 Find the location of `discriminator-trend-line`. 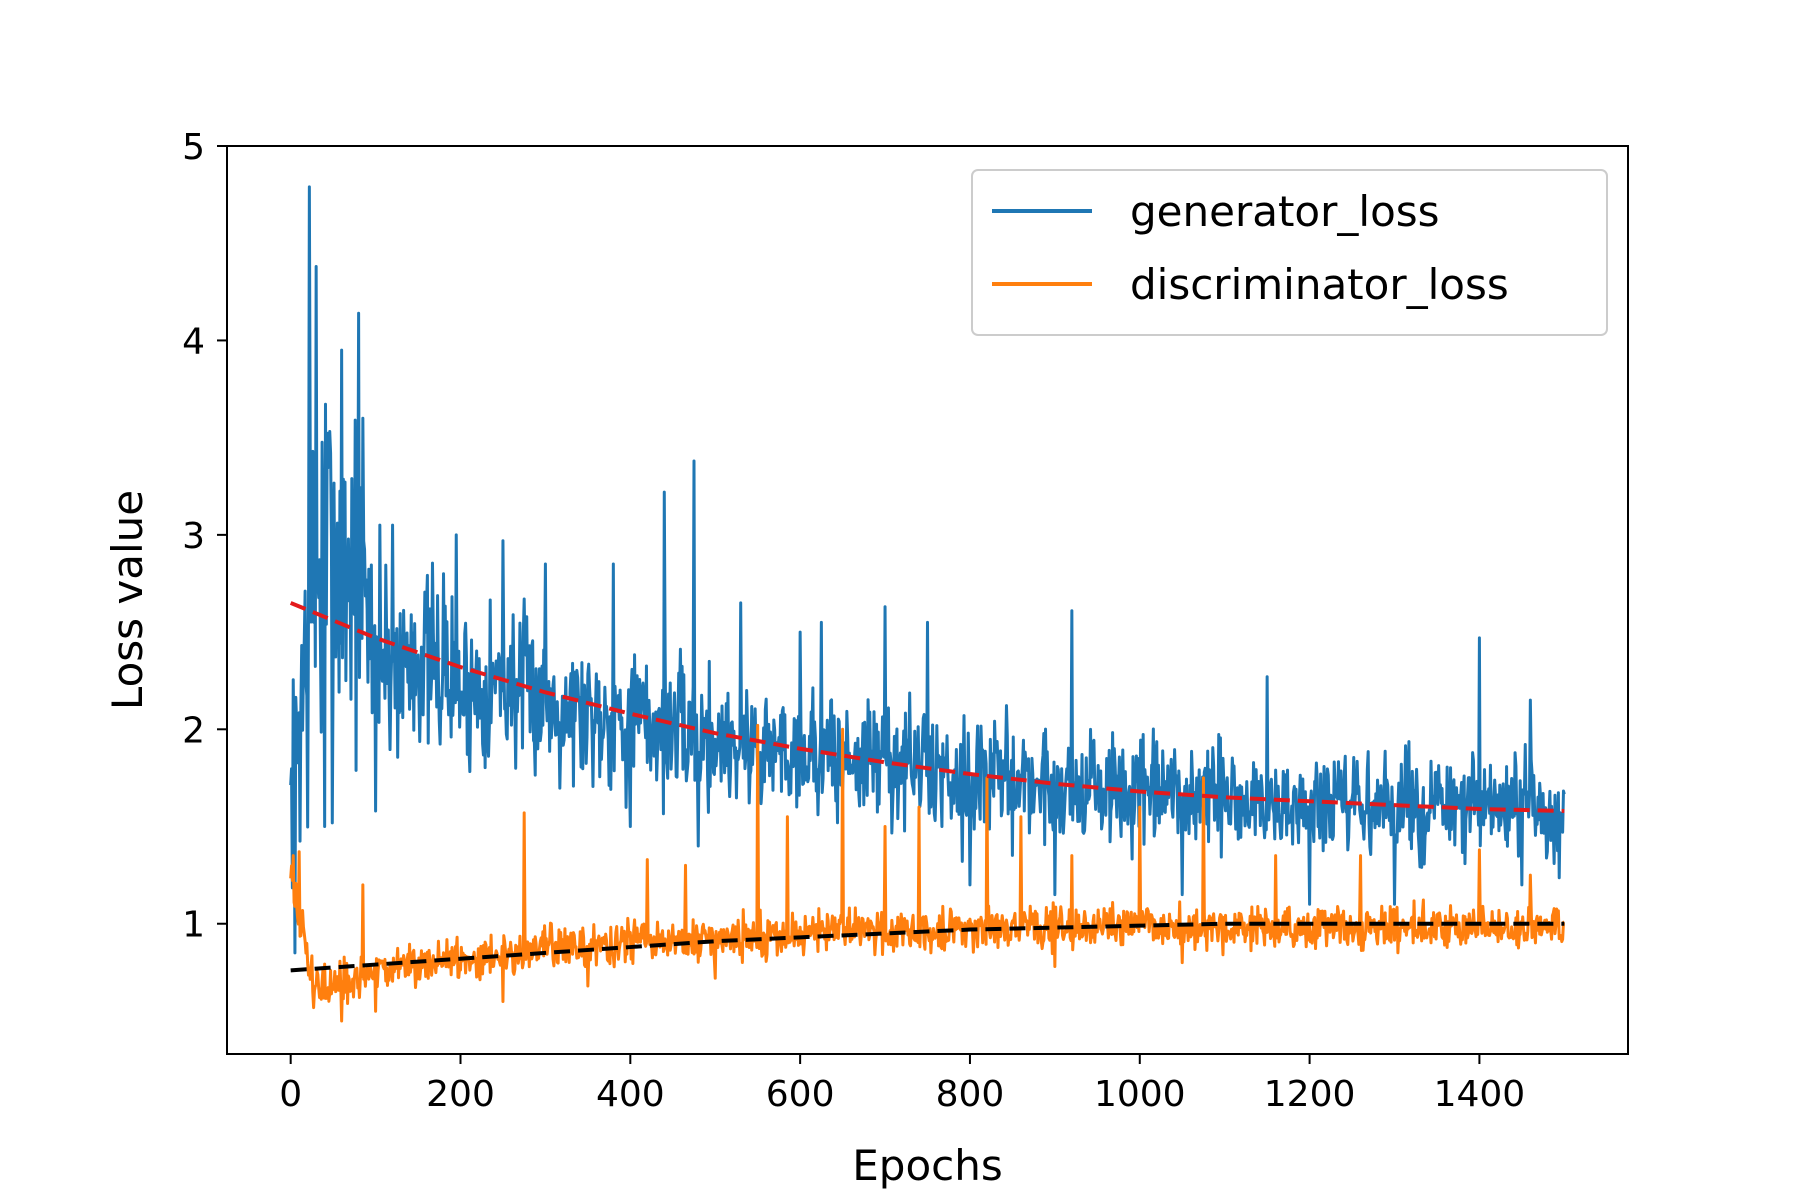

discriminator-trend-line is located at coordinates (927, 947).